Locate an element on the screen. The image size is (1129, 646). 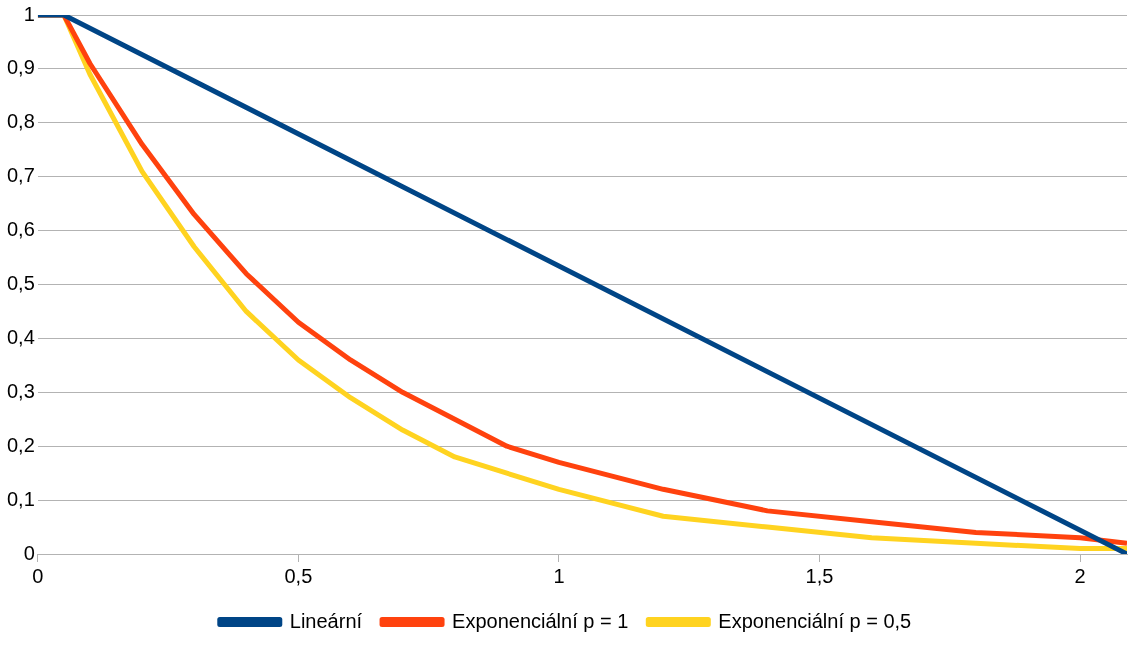
y-tick-label: 0,7 is located at coordinates (20, 175).